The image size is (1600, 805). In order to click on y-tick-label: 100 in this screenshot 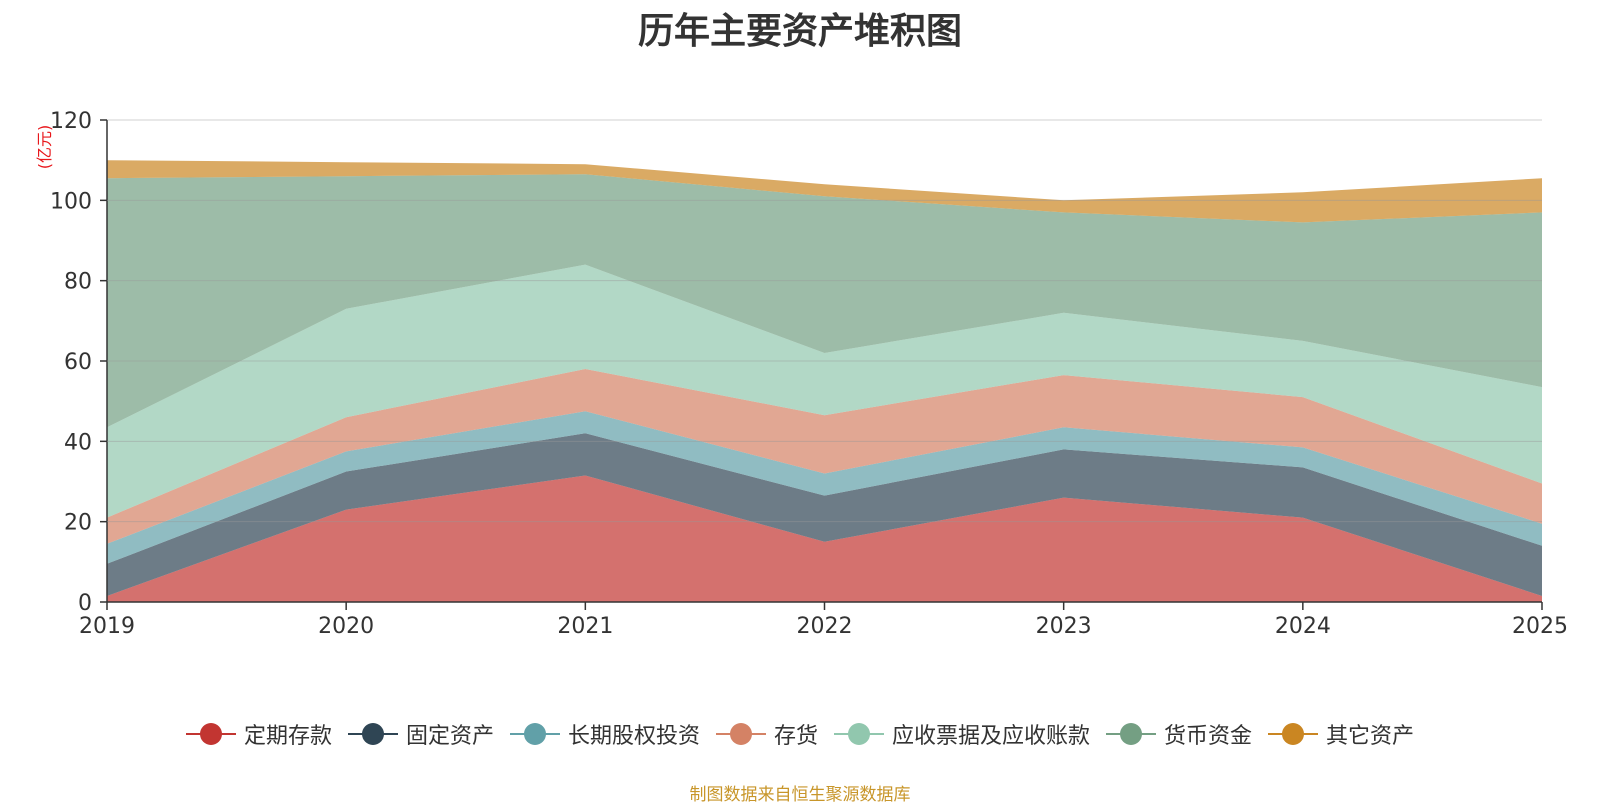, I will do `click(71, 201)`.